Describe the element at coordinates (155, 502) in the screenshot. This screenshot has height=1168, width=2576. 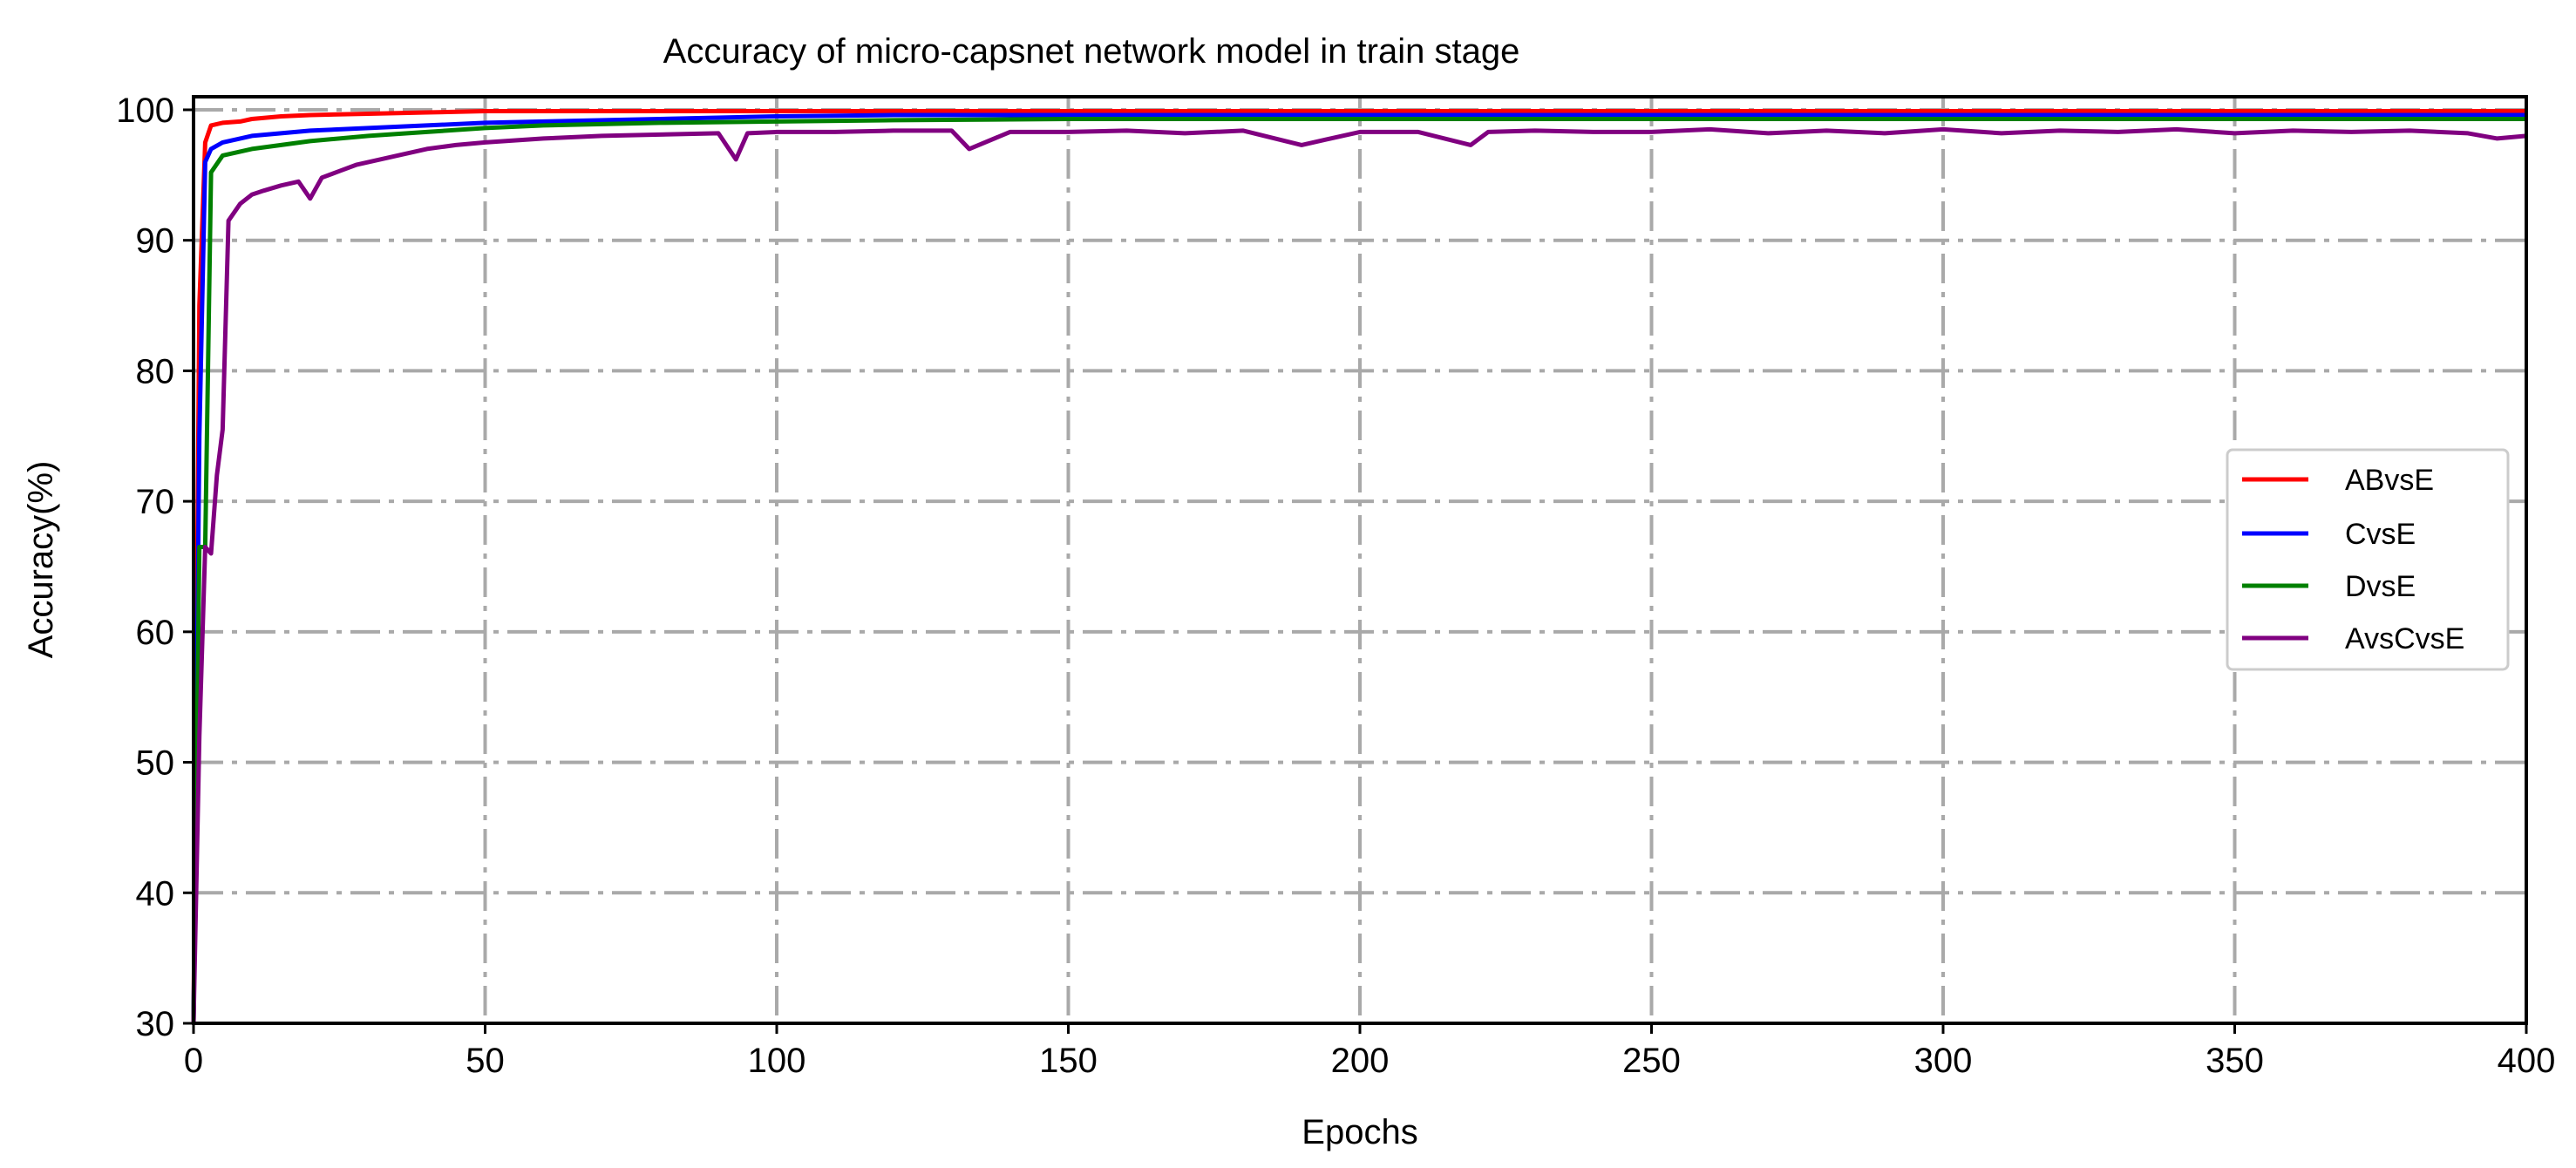
I see `y-tick-label: 70` at that location.